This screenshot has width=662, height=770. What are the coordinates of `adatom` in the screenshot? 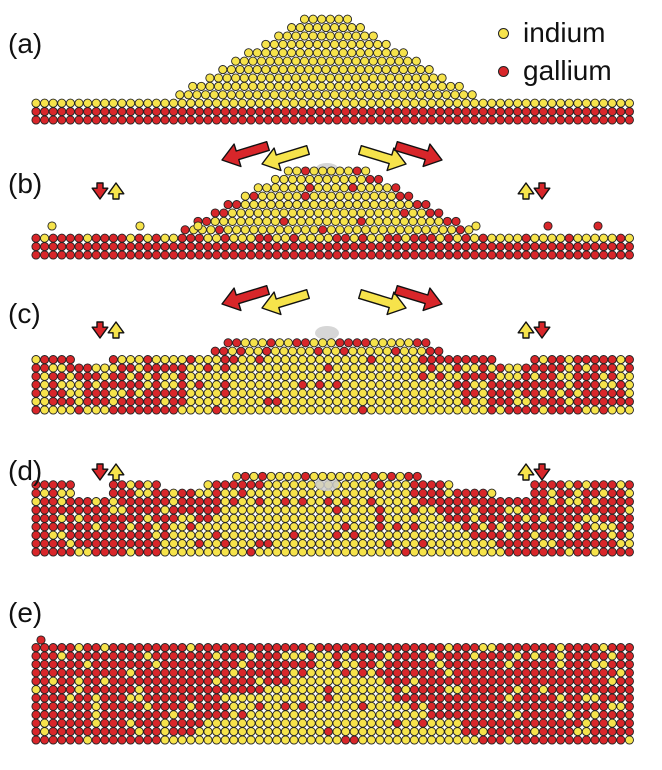 It's located at (548, 226).